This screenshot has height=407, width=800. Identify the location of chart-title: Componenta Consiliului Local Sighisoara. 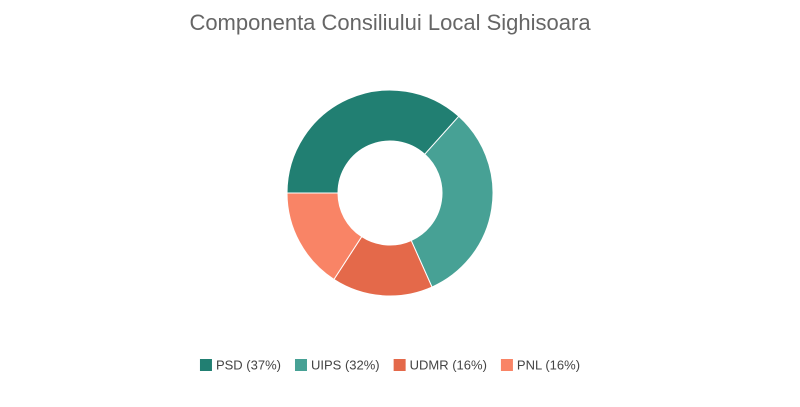
(390, 22).